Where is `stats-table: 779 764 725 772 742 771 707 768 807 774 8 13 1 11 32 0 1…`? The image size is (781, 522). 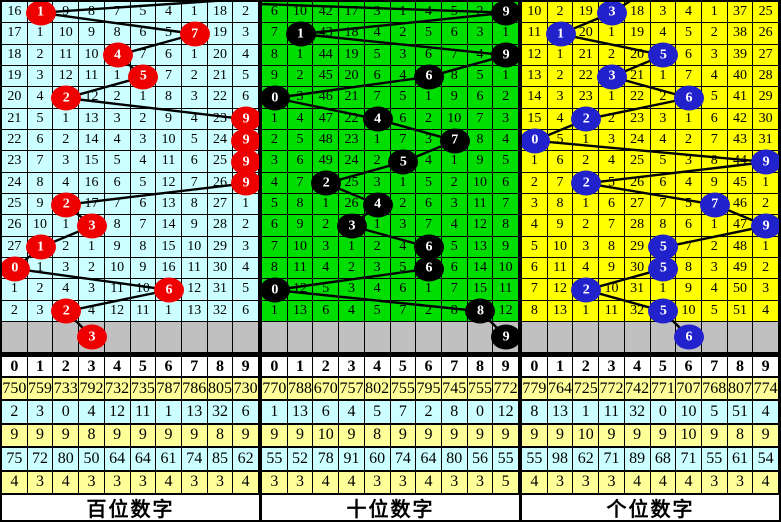
stats-table: 779 764 725 772 742 771 707 768 807 774 8 13 1 11 32 0 1… is located at coordinates (650, 436).